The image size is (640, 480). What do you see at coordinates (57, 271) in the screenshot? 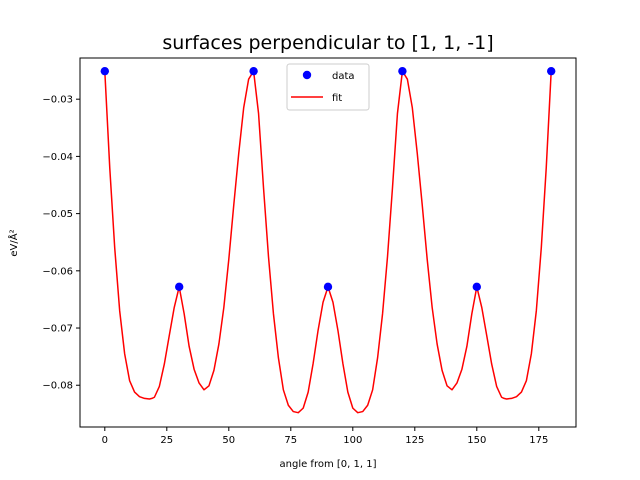
I see `y-tick-label: −0.06` at bounding box center [57, 271].